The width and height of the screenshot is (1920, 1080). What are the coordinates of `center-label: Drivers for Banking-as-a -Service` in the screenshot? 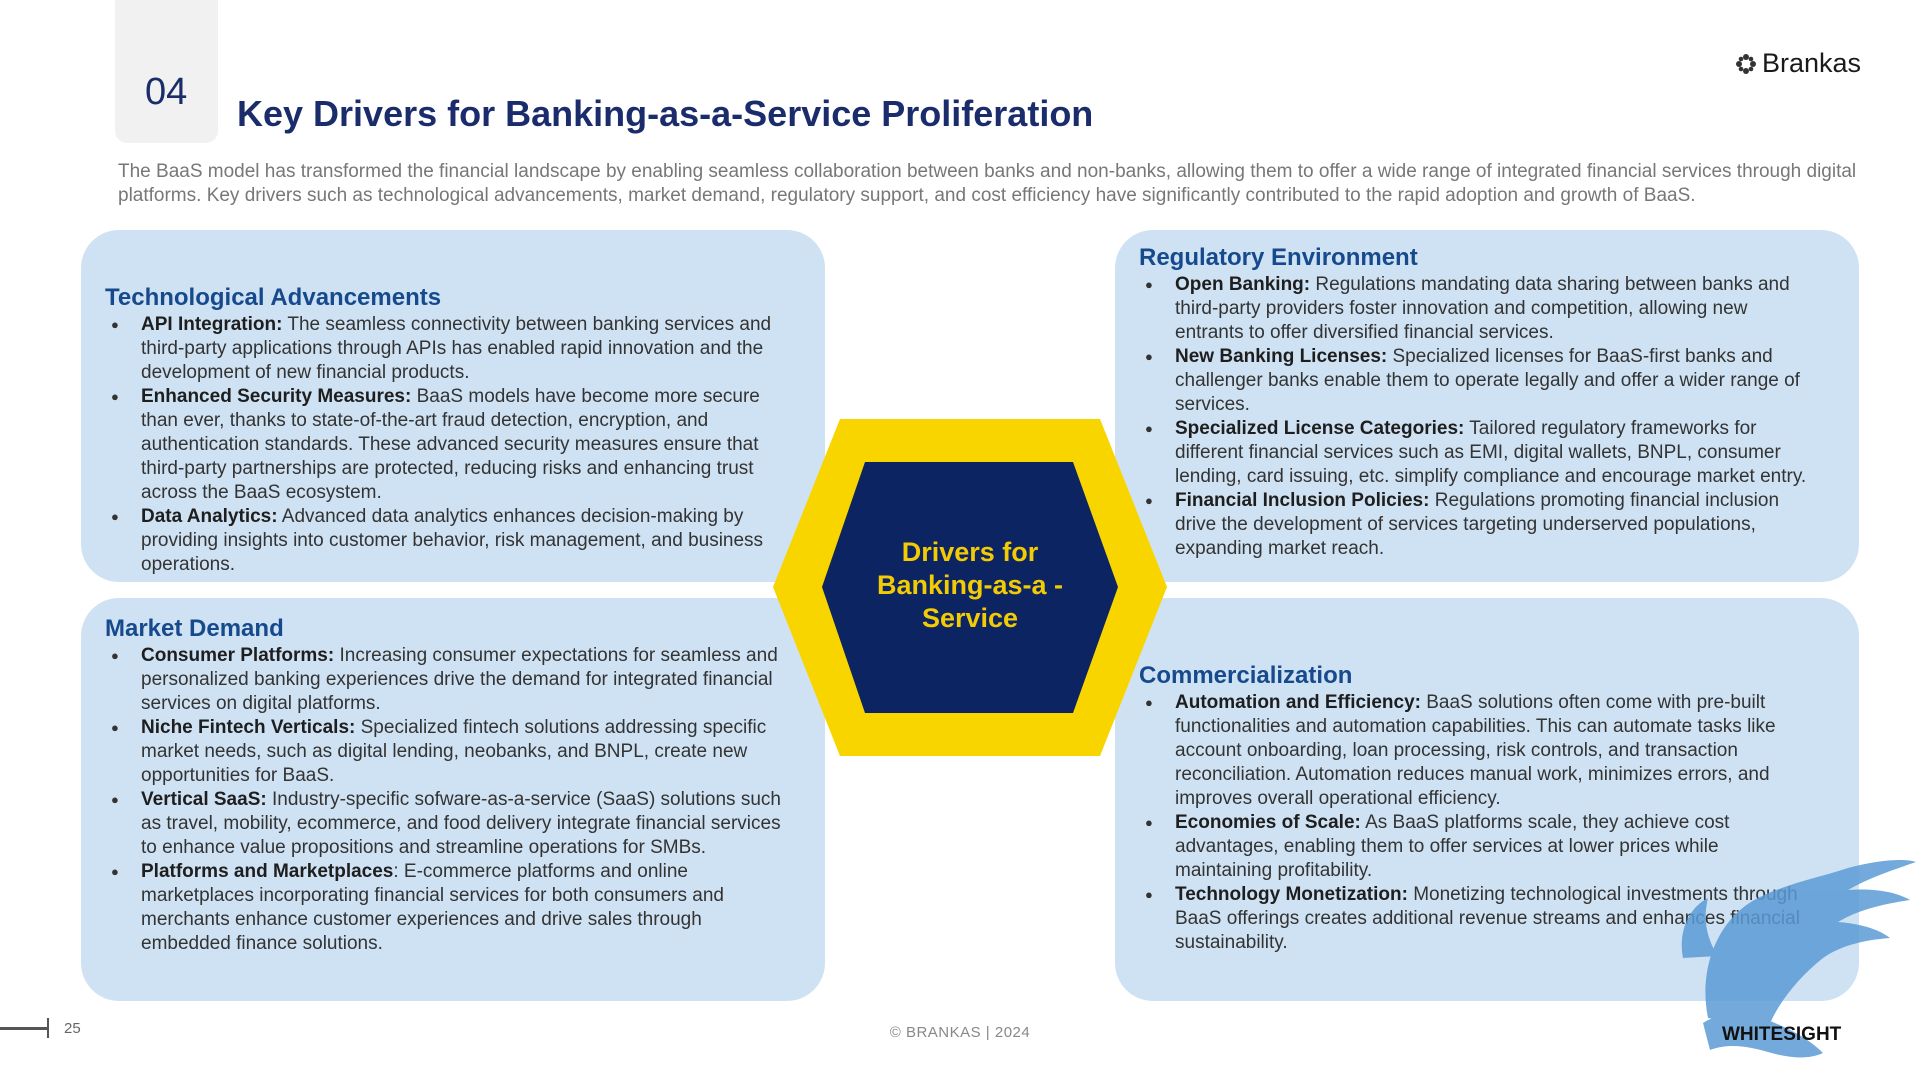 It's located at (970, 585).